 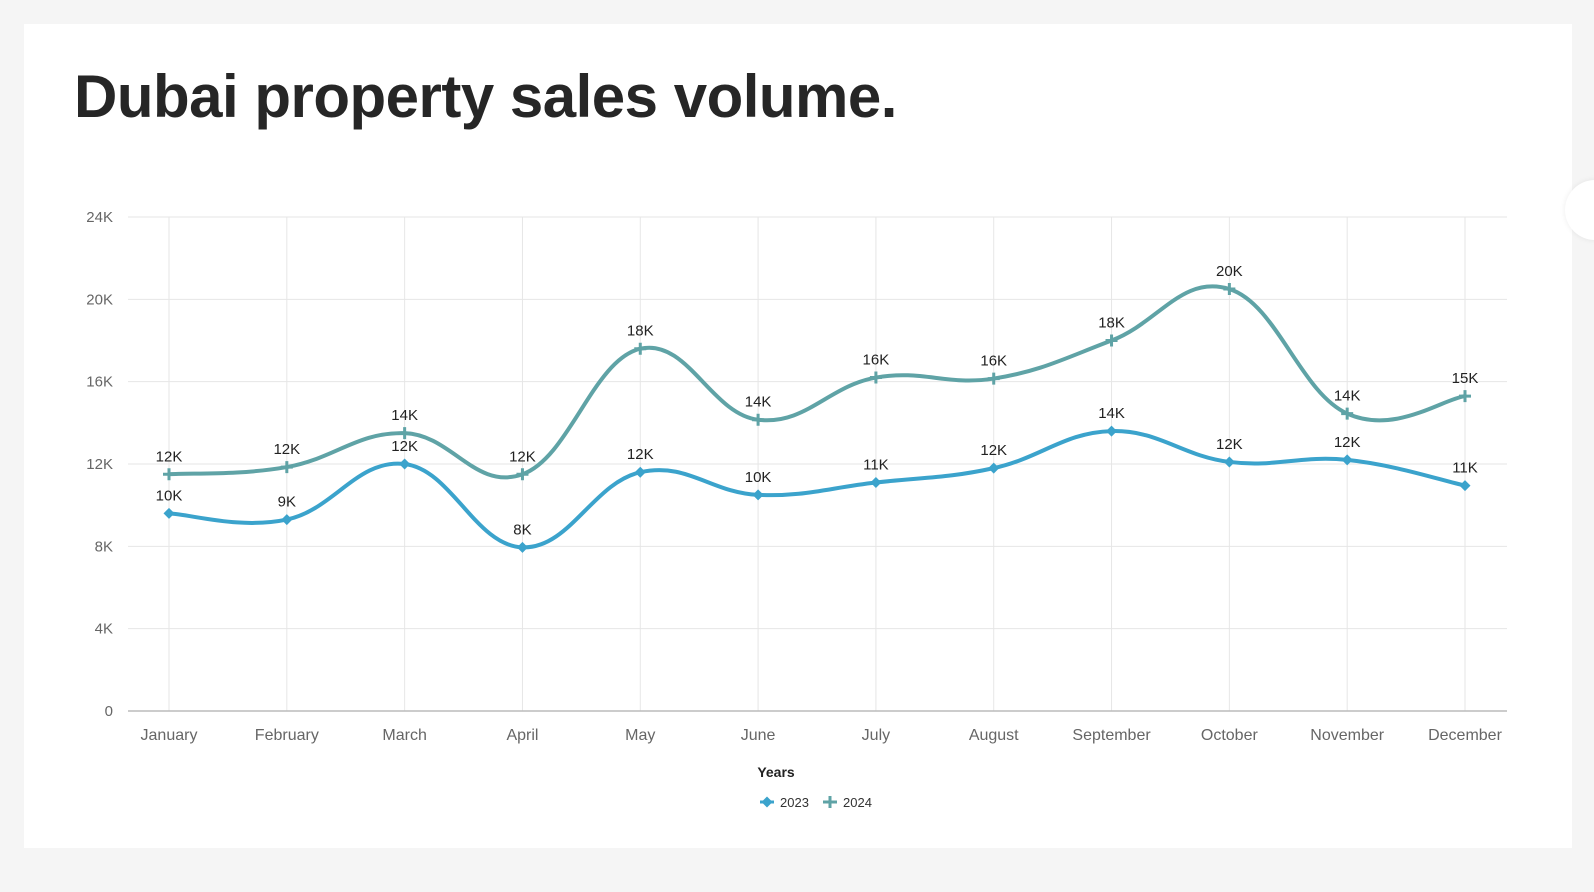 I want to click on x-axis-title: Years, so click(x=776, y=772).